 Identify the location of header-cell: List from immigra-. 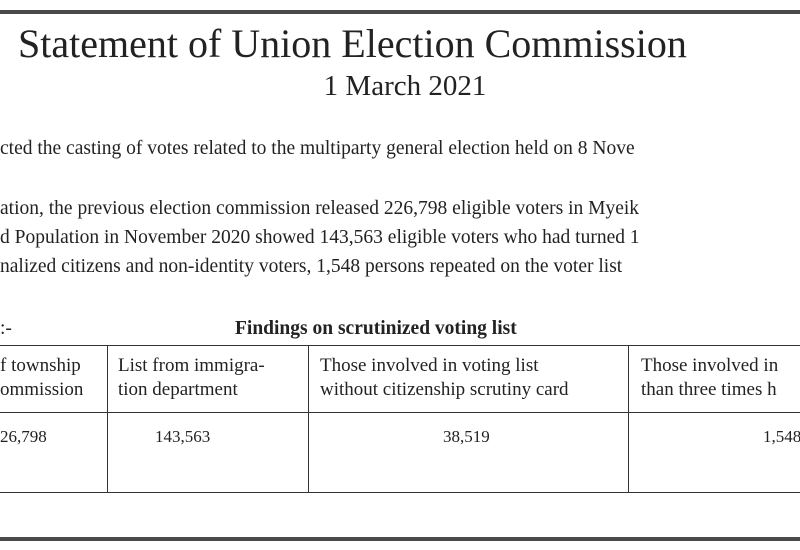
(191, 365).